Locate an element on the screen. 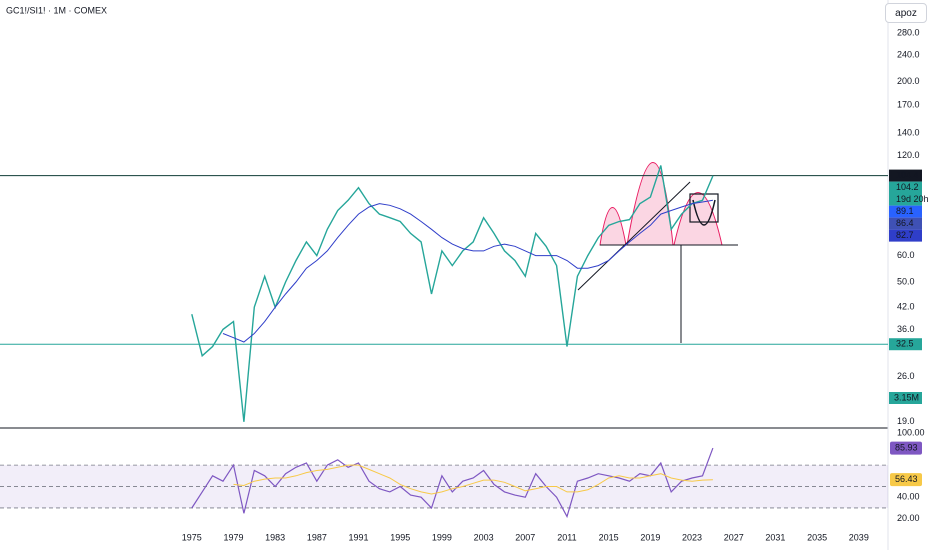 The width and height of the screenshot is (932, 550). rsi-tick-label: 40.00 is located at coordinates (908, 497).